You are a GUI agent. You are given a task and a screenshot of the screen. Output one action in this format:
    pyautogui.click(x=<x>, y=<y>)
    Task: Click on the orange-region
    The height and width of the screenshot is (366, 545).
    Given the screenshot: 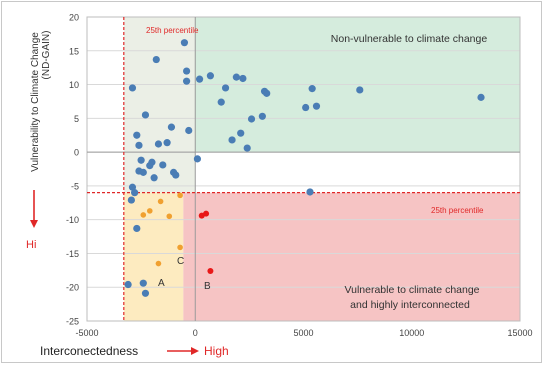 What is the action you would take?
    pyautogui.click(x=153, y=256)
    